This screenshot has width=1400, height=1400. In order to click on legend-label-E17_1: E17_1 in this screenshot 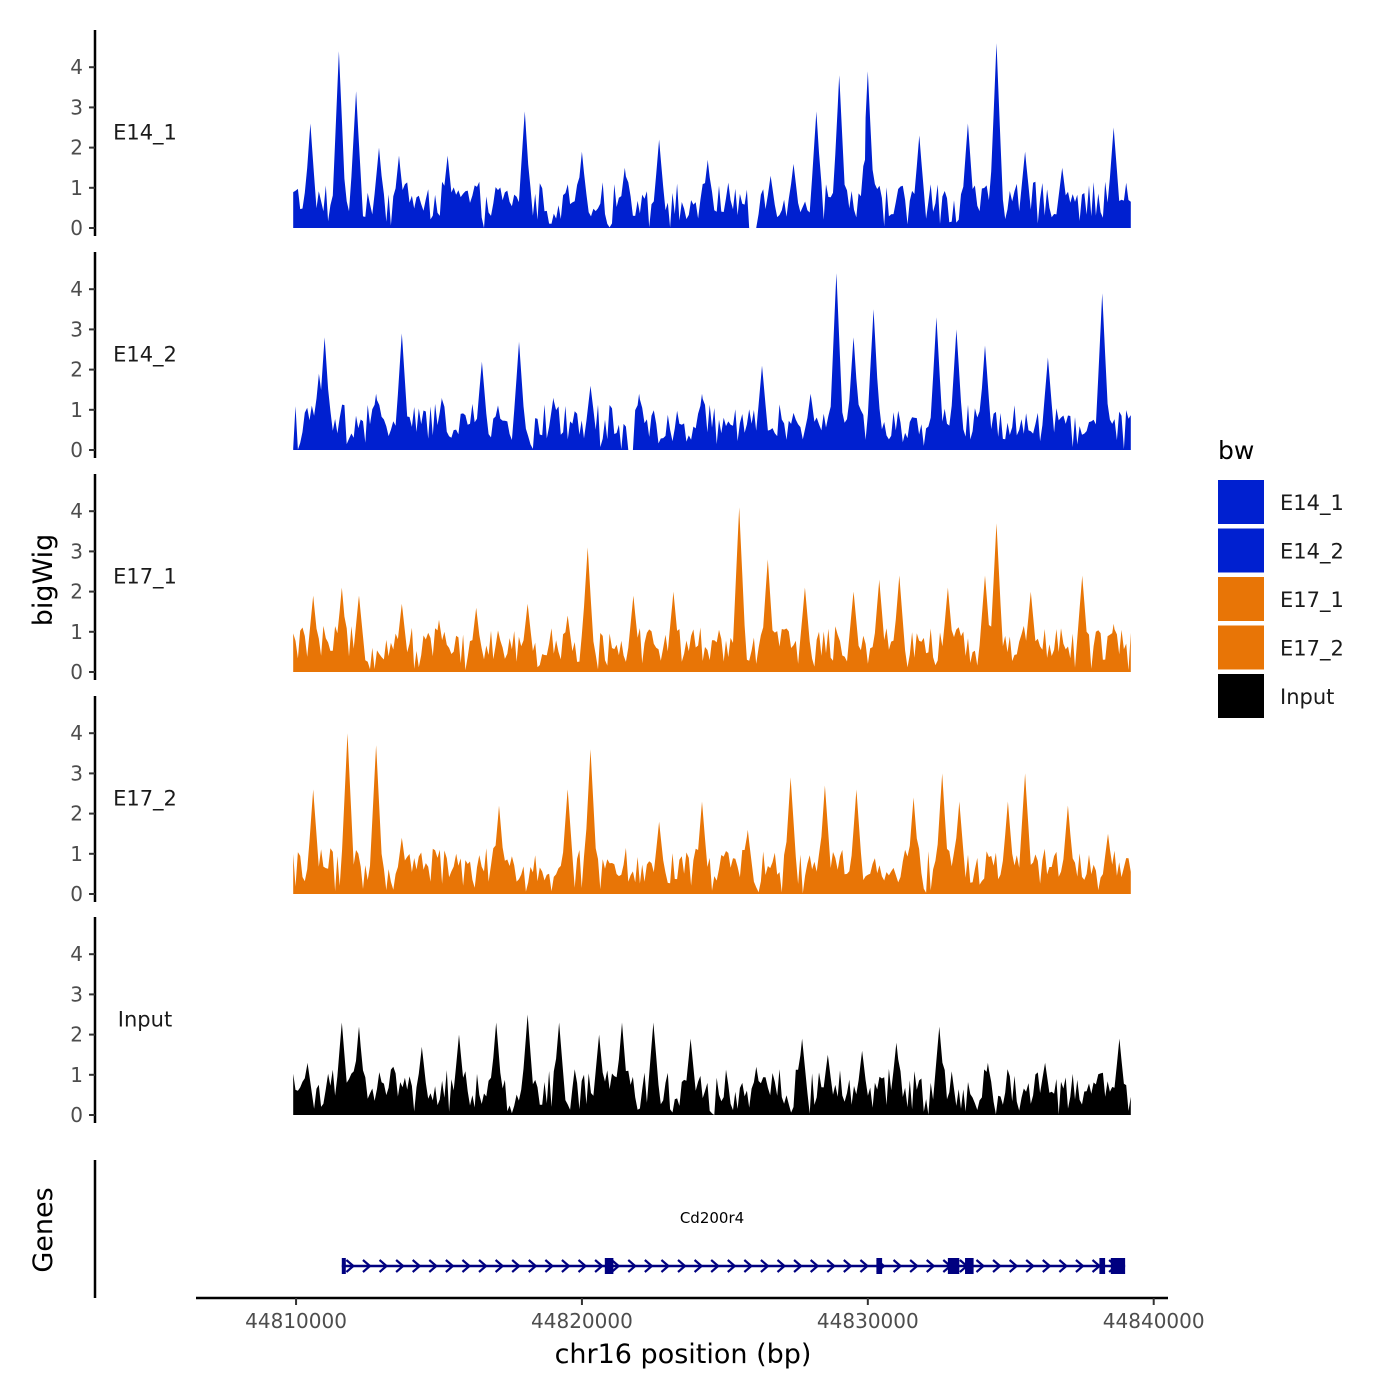, I will do `click(1312, 600)`.